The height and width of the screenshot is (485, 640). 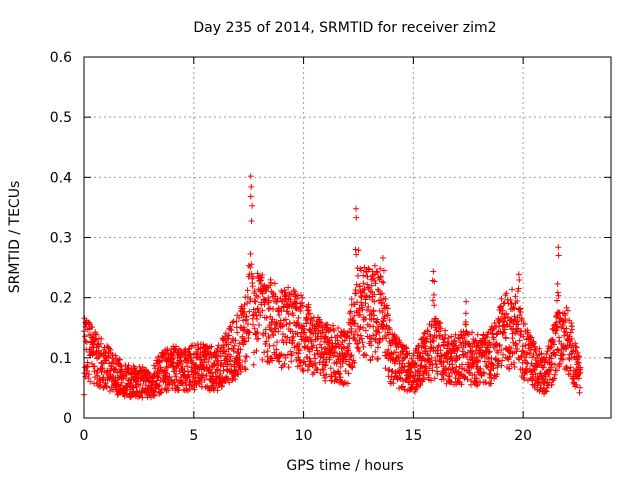 I want to click on y-tick-label: 0, so click(x=67, y=419).